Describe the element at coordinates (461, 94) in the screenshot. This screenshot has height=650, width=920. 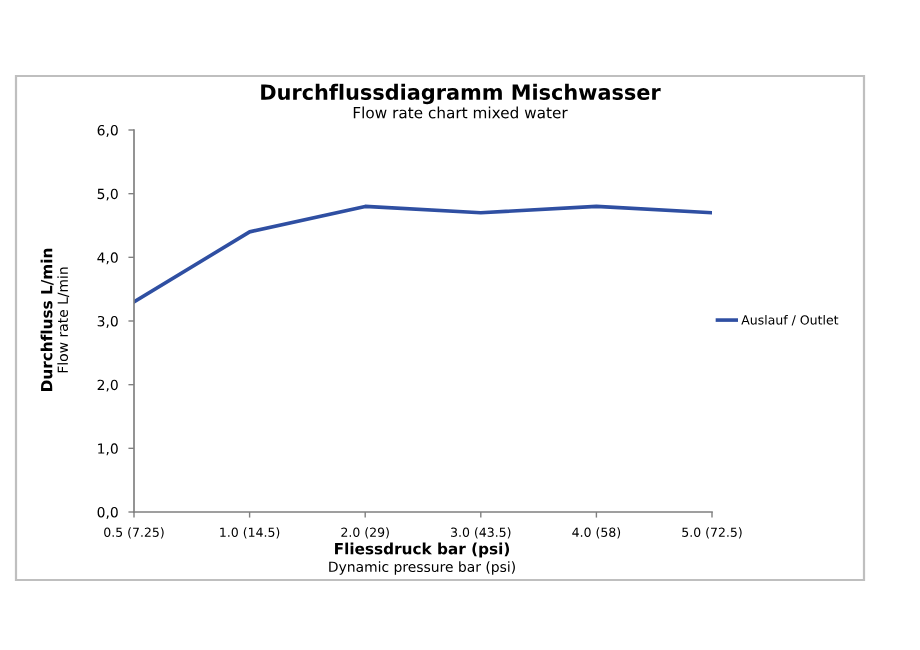
I see `chart-title: Durchflussdiagramm Mischwasser` at that location.